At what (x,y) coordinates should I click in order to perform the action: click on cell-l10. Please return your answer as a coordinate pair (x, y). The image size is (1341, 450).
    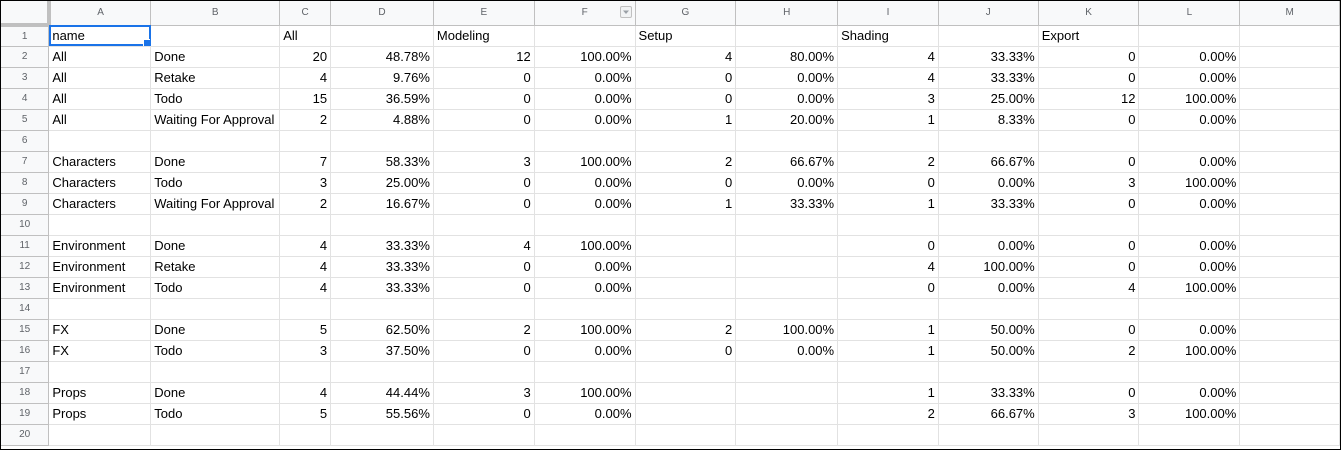
    Looking at the image, I should click on (1189, 225).